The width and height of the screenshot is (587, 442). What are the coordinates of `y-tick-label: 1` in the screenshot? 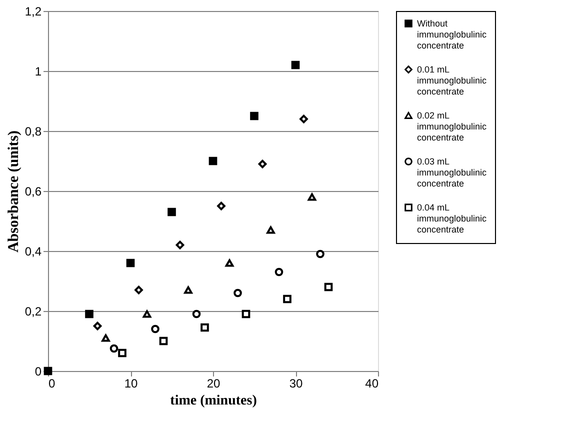 It's located at (38, 71).